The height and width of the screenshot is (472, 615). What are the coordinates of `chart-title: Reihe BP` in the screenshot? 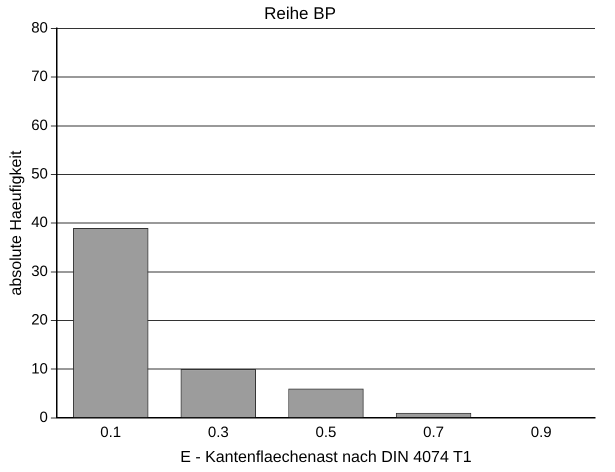 It's located at (300, 13).